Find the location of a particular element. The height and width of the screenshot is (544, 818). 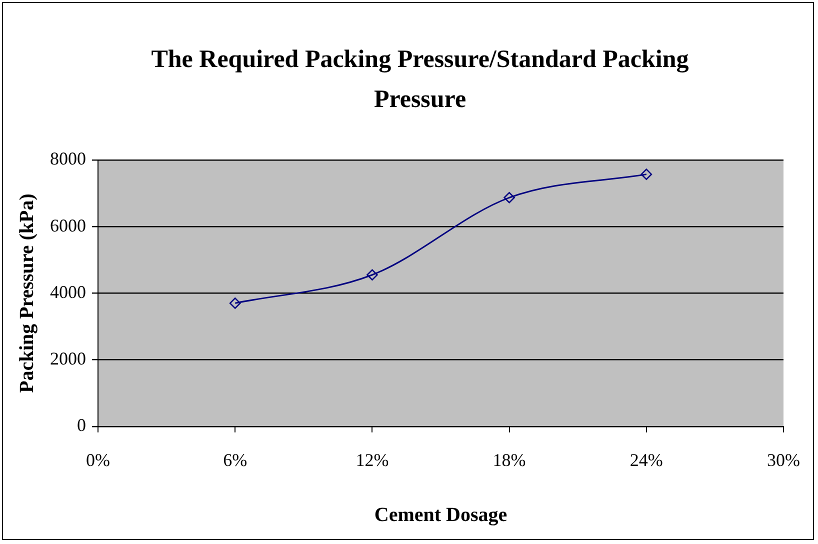

chart-title: The Required Packing Pressure/Standard Packing Pressure is located at coordinates (420, 80).